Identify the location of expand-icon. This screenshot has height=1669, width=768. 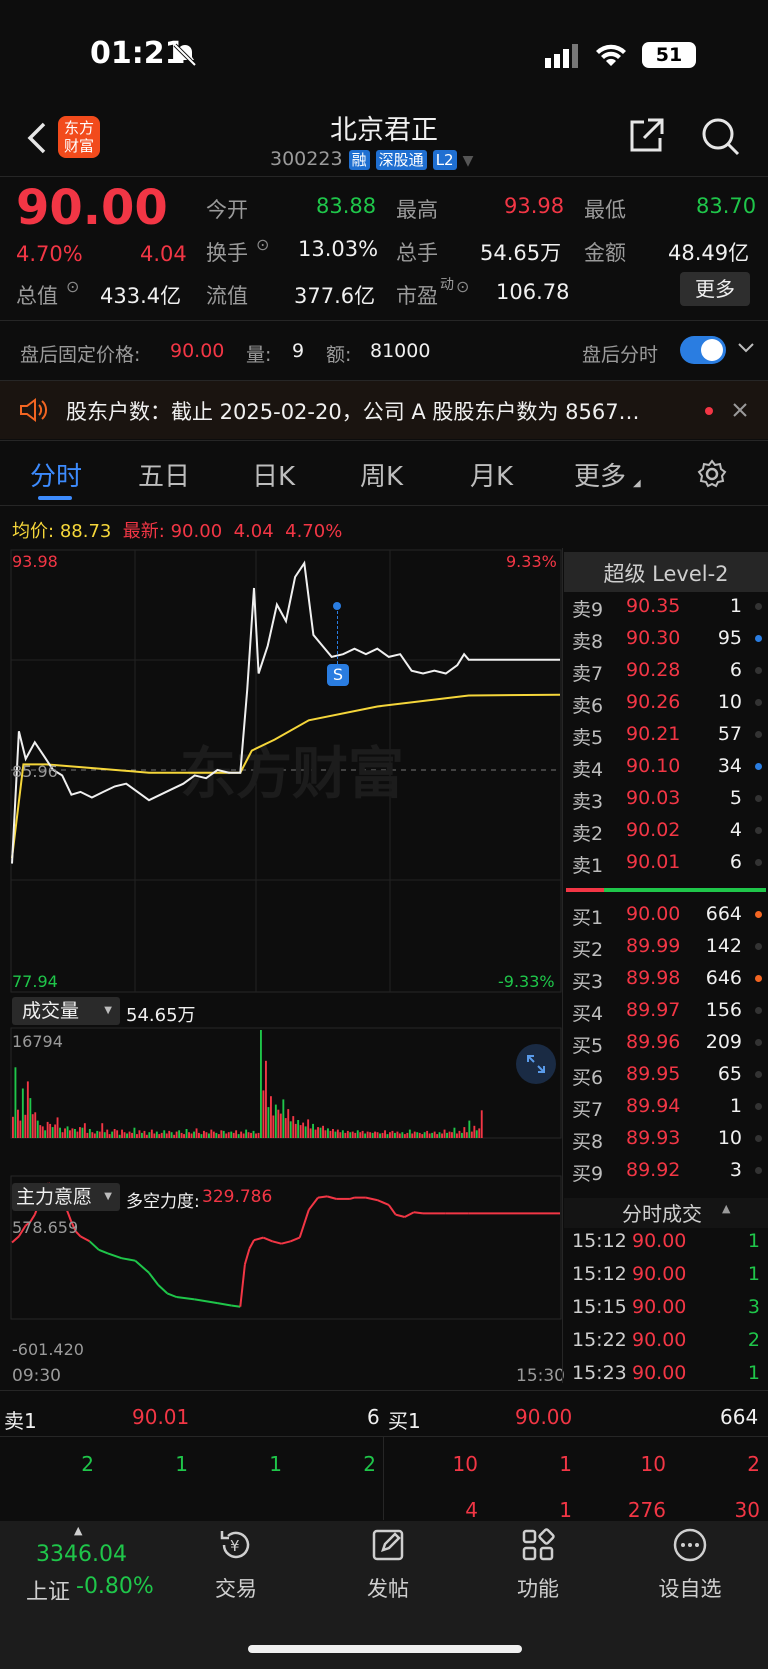
(536, 1064).